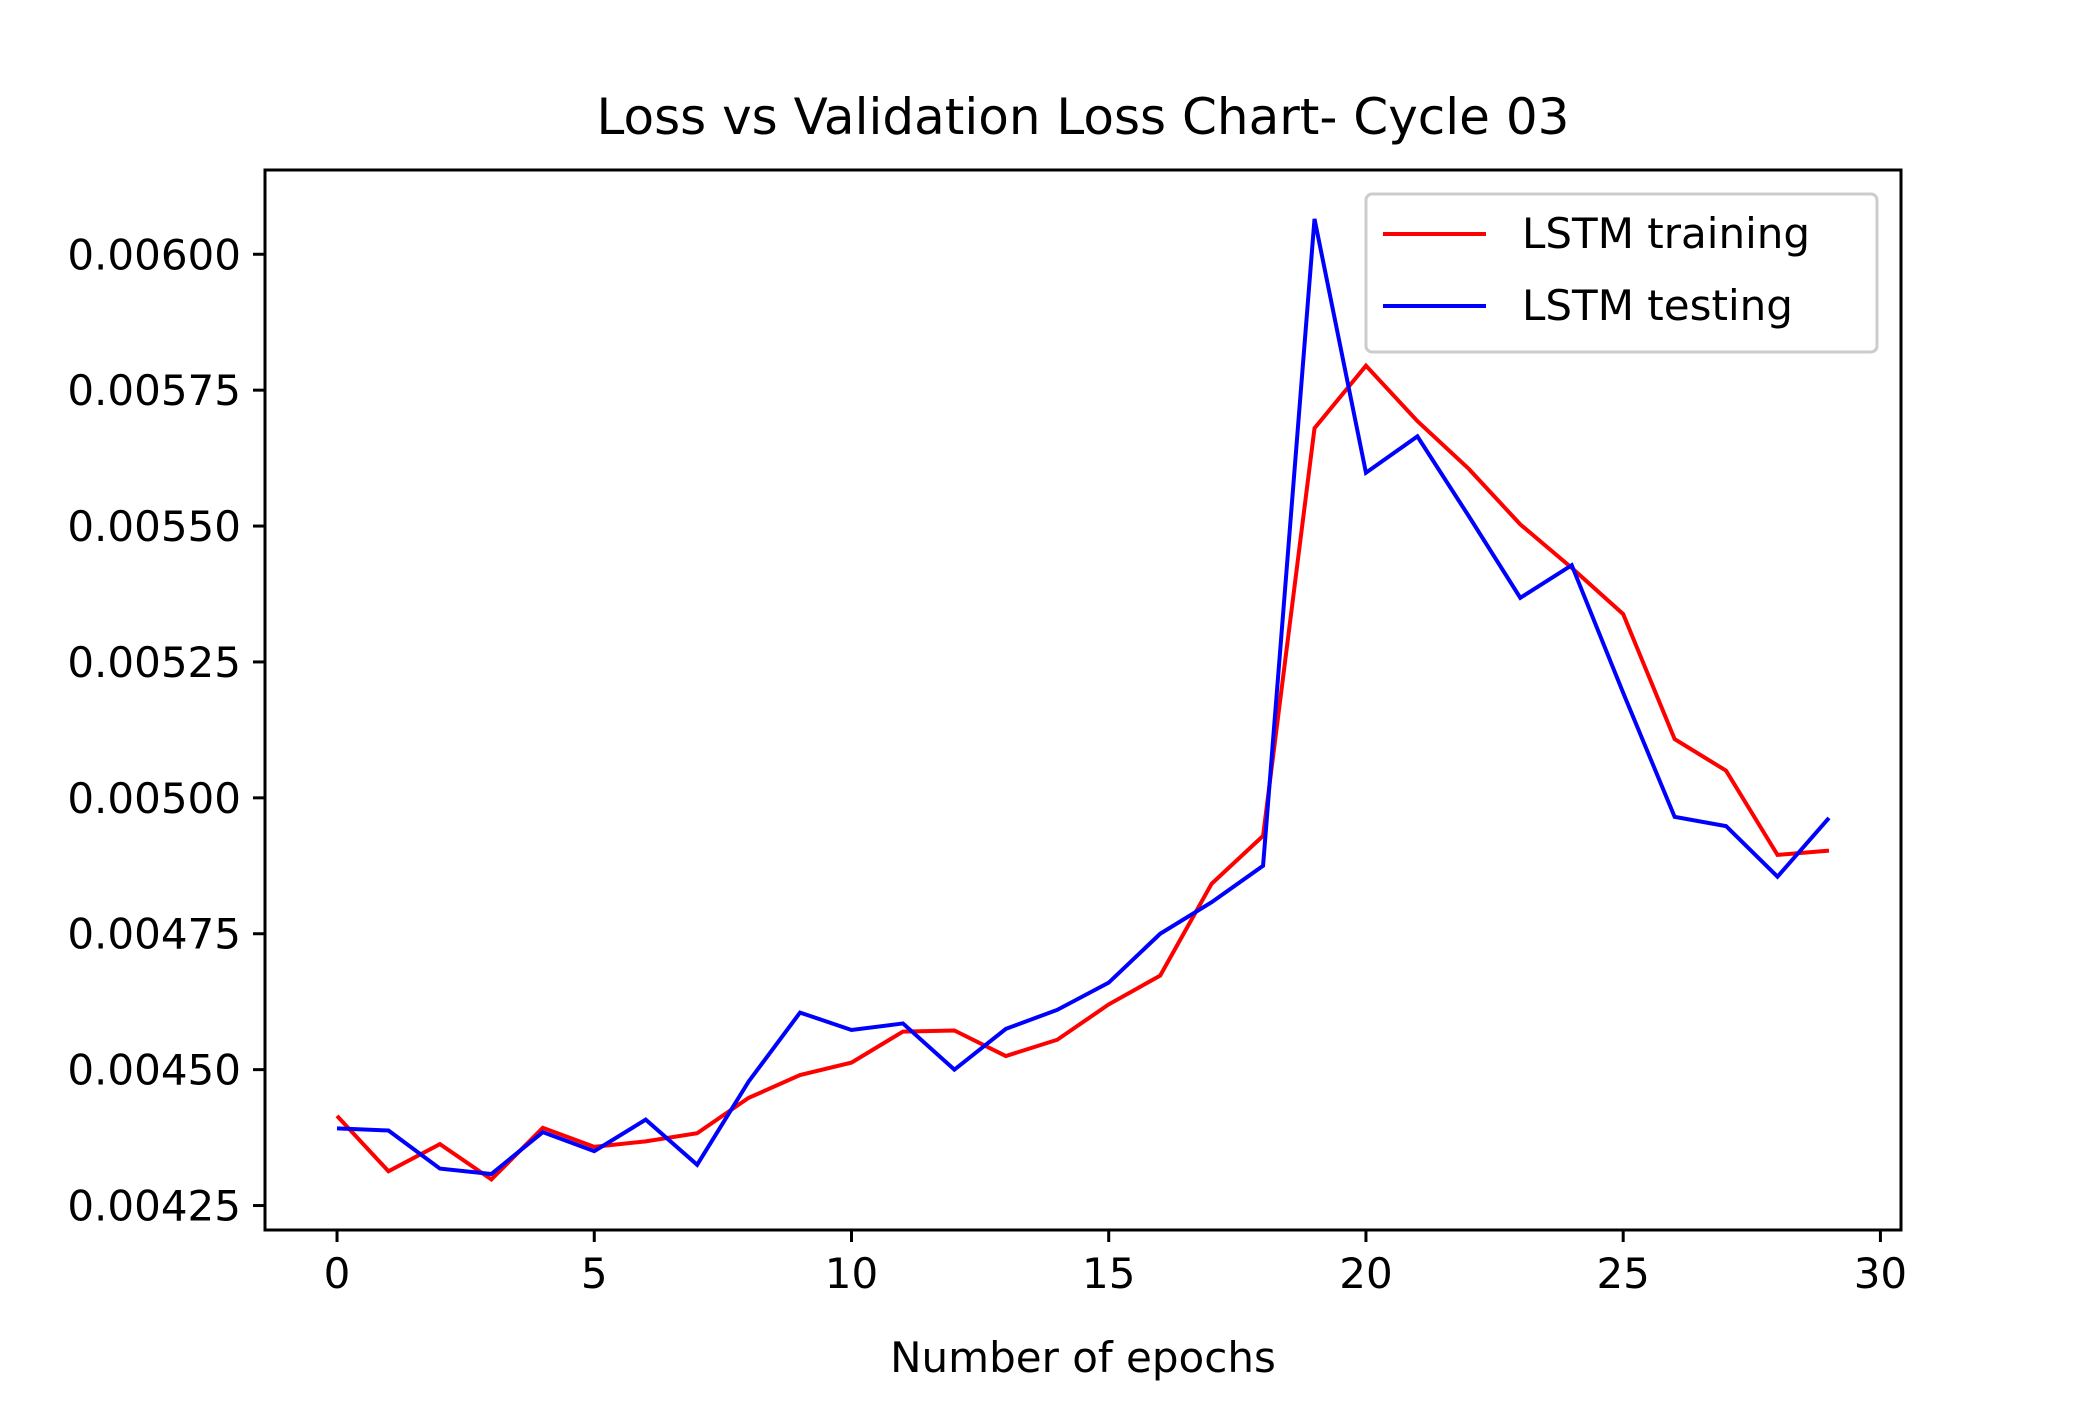 The image size is (2100, 1404). Describe the element at coordinates (1657, 305) in the screenshot. I see `legend-label-lstm-testing: LSTM testing` at that location.